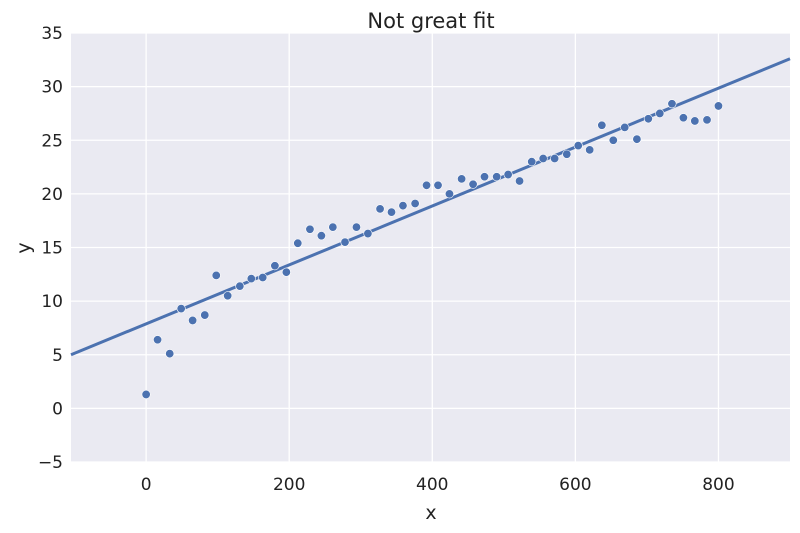 The image size is (800, 533). What do you see at coordinates (430, 21) in the screenshot?
I see `chart-title: Not great fit` at bounding box center [430, 21].